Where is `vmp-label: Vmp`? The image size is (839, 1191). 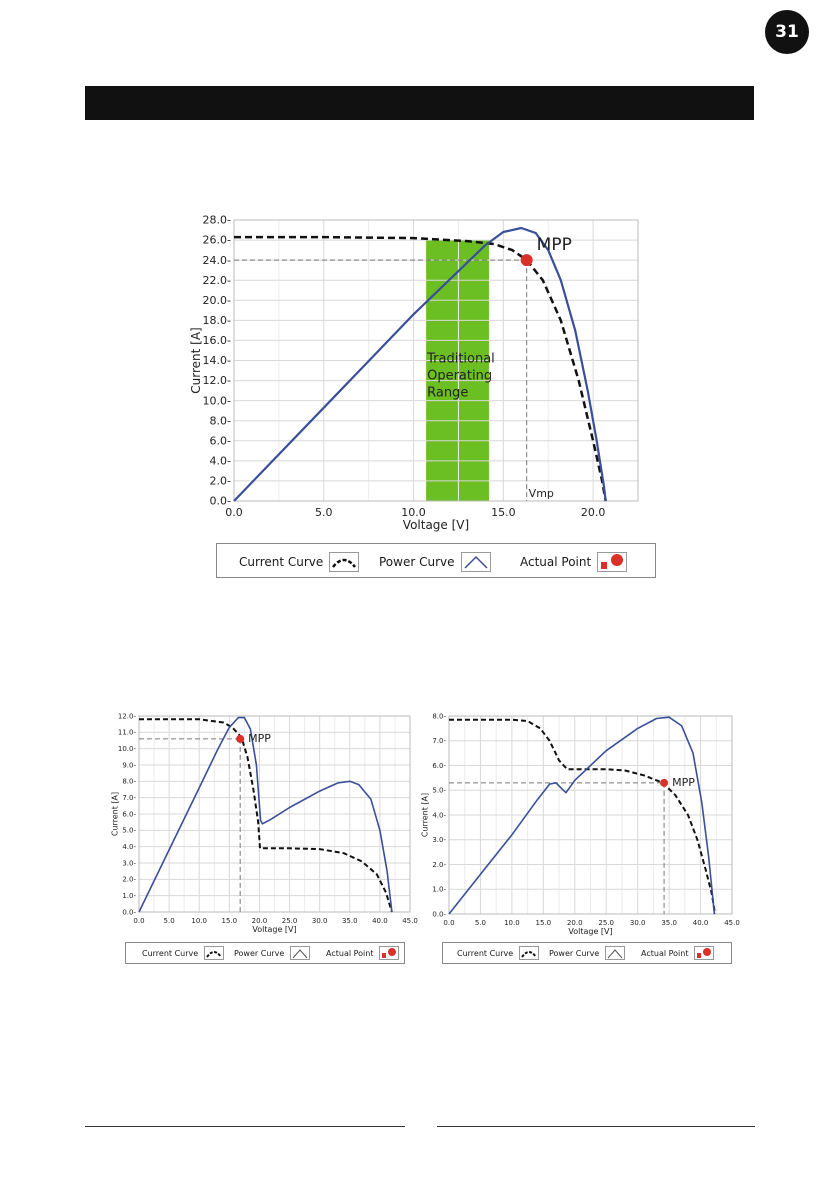
vmp-label: Vmp is located at coordinates (541, 493).